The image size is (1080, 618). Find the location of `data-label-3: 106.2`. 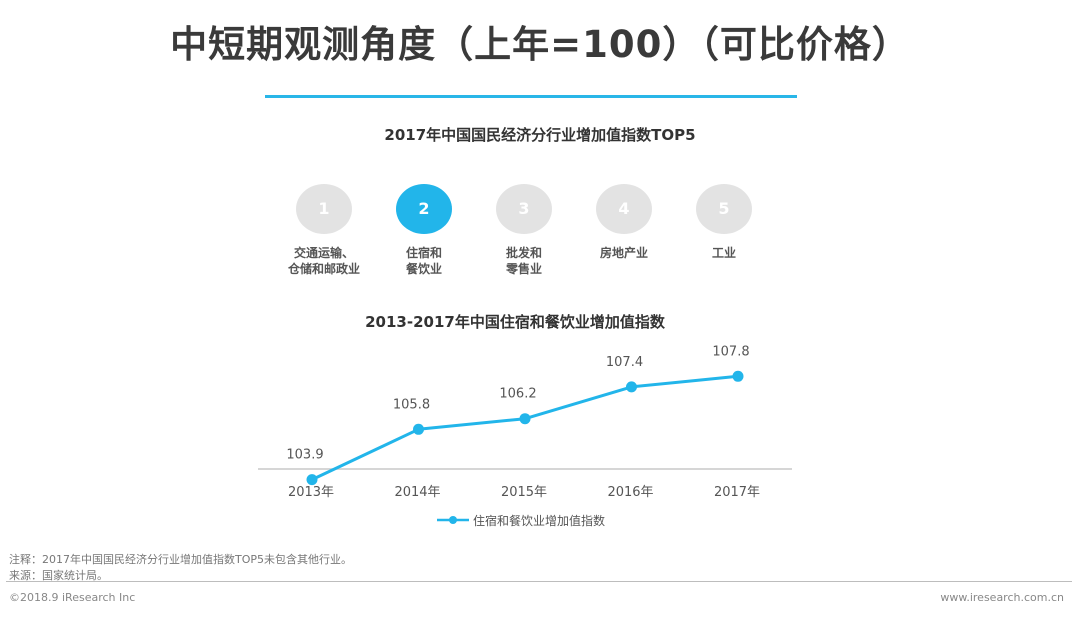

data-label-3: 106.2 is located at coordinates (517, 394).